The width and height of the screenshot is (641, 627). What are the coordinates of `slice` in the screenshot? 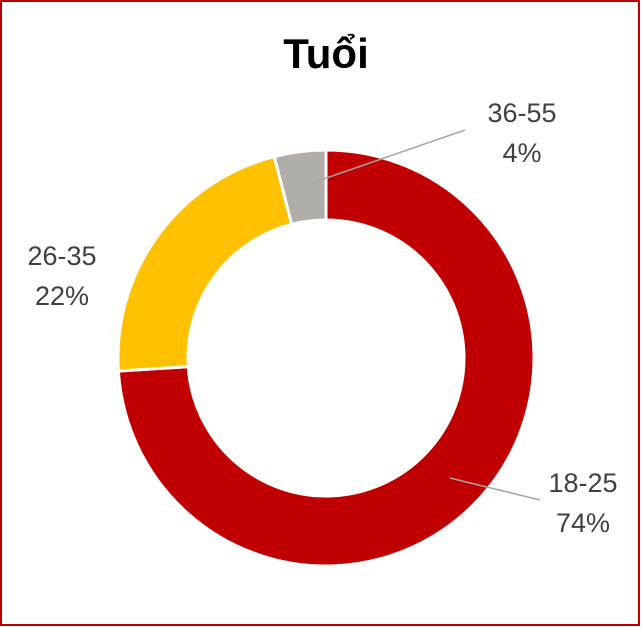 It's located at (300, 187).